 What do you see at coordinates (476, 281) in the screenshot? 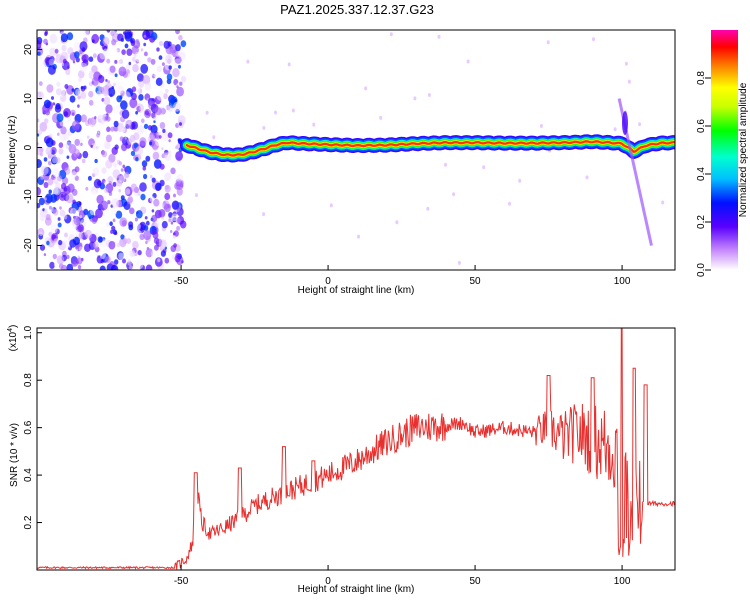
I see `spectrogram-x-tick-label: 50` at bounding box center [476, 281].